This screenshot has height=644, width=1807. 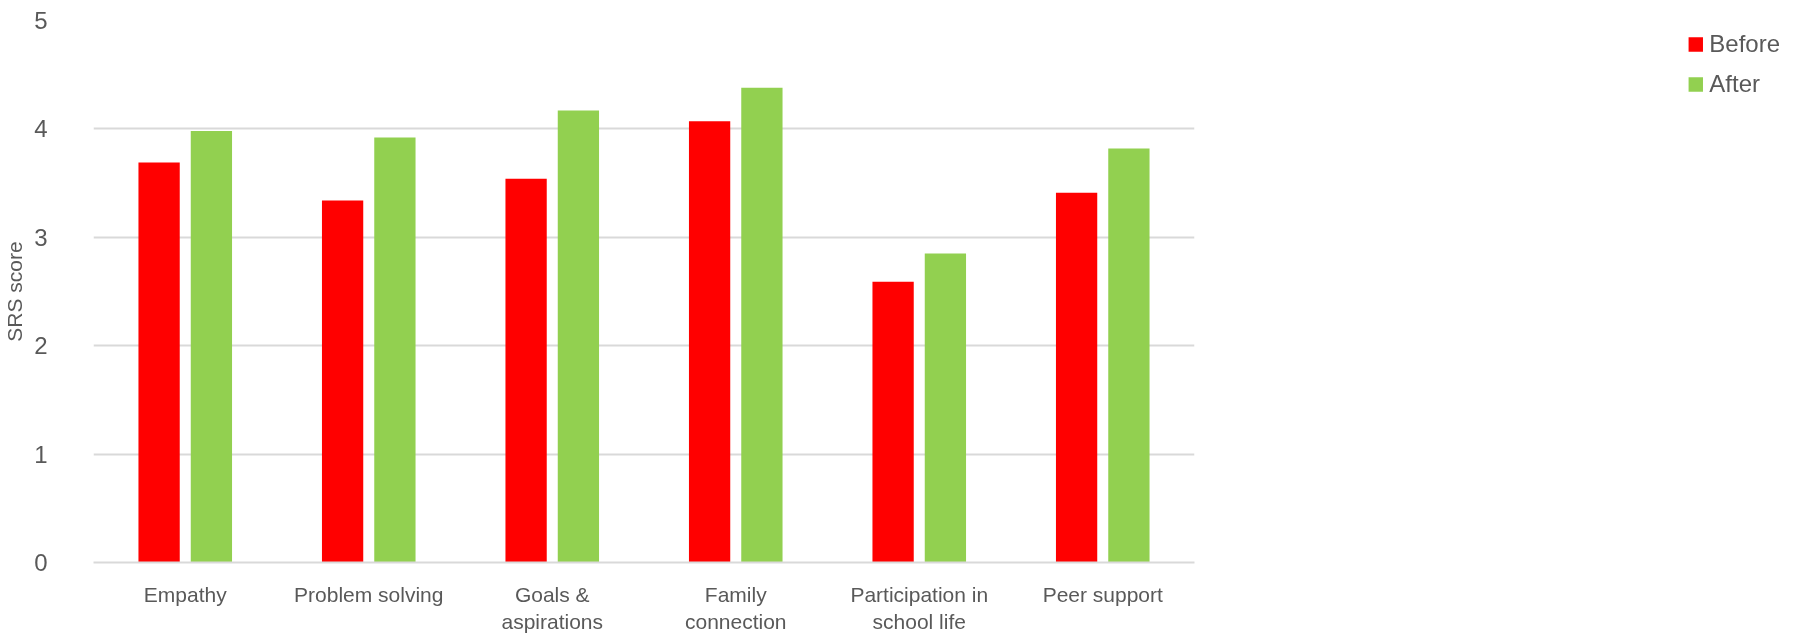 I want to click on x-tick-label: Family connection, so click(x=735, y=608).